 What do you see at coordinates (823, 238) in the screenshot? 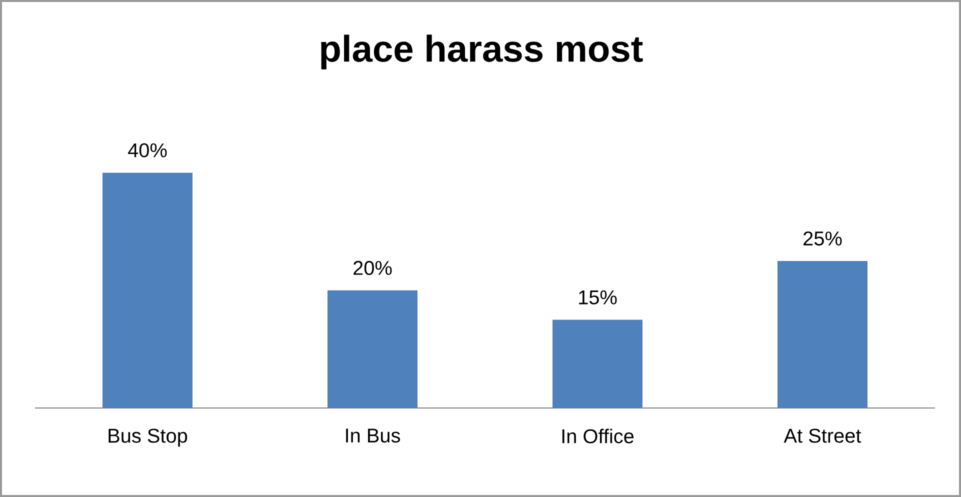
I see `data-label: 25%` at bounding box center [823, 238].